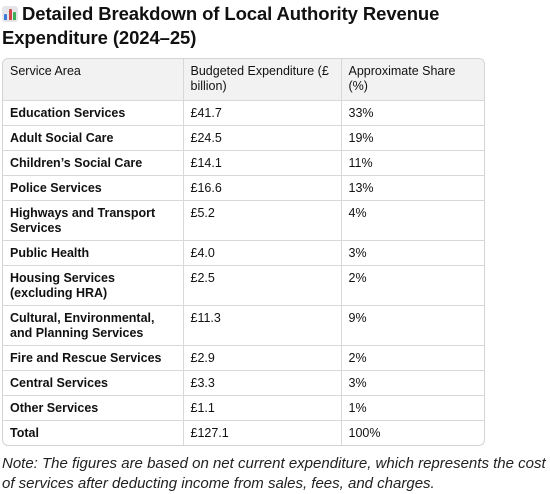 The image size is (550, 494). I want to click on cell-budgeted-expenditure: £5.2, so click(262, 220).